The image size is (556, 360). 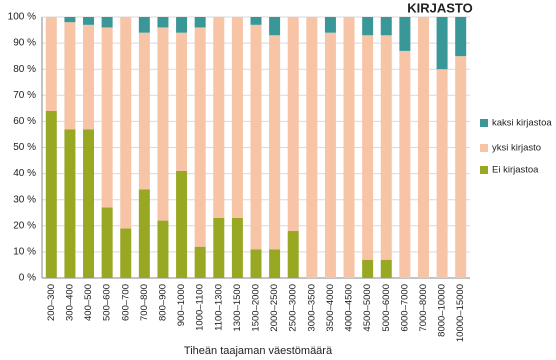 I want to click on x-axis-title: Tiheän taajaman väestömäärä, so click(x=258, y=351).